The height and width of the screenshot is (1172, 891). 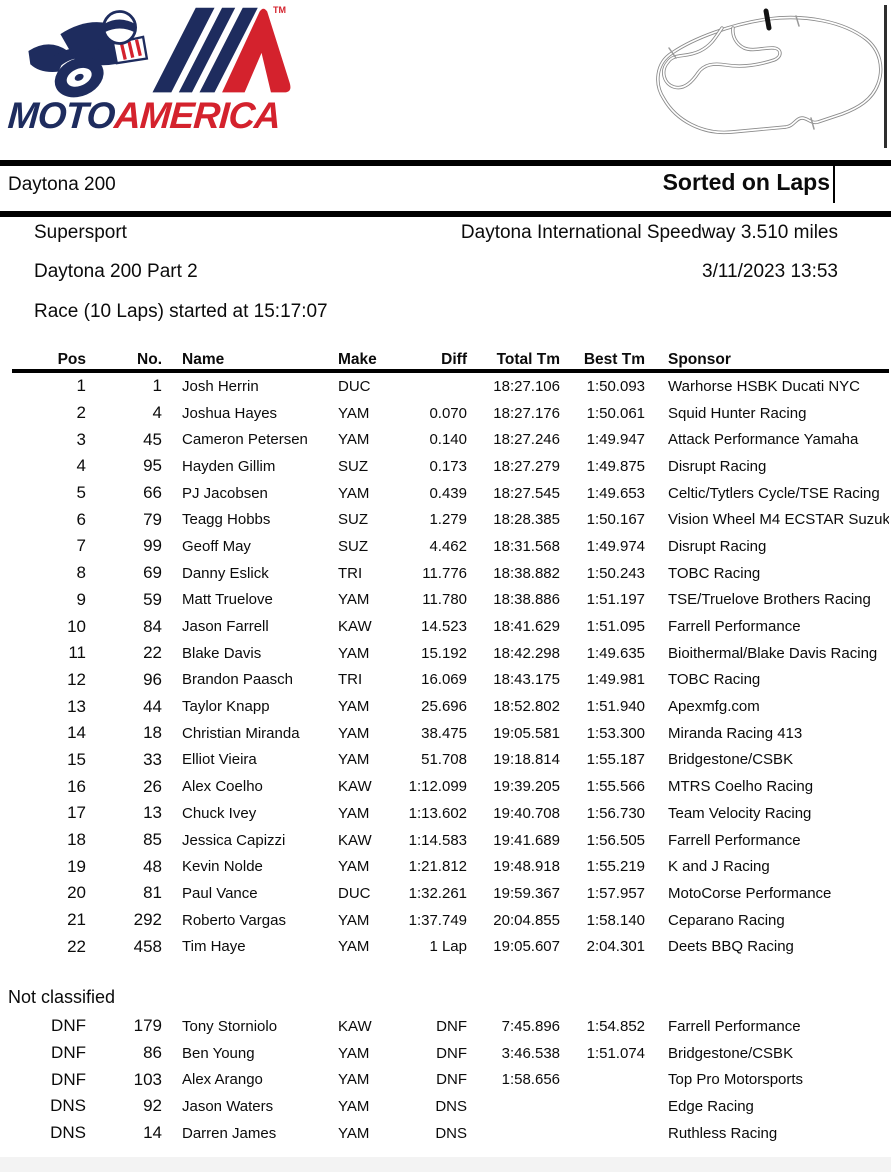 What do you see at coordinates (614, 359) in the screenshot?
I see `col-header-best-tm: Best Tm` at bounding box center [614, 359].